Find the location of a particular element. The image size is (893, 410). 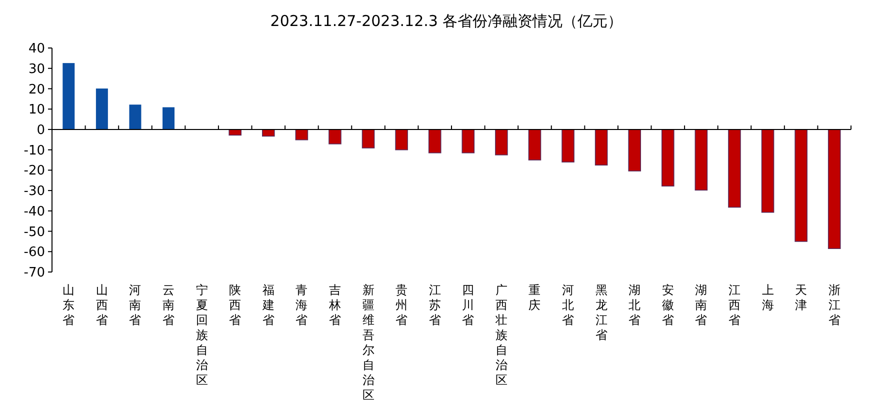

y-tick-label: 20 is located at coordinates (36, 90).